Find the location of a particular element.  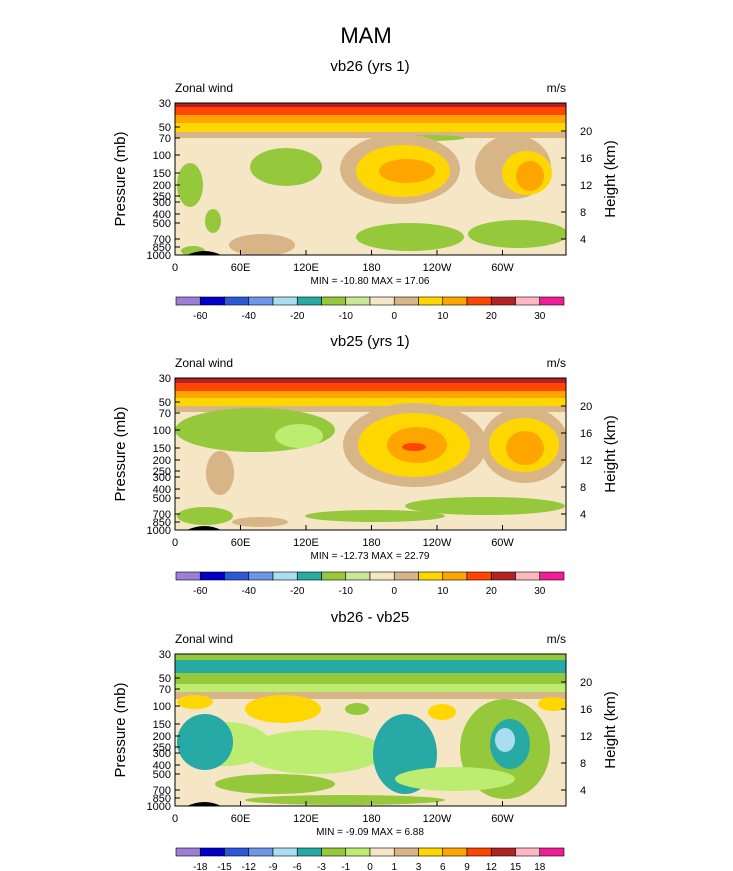

contour-fills is located at coordinates (370, 179).